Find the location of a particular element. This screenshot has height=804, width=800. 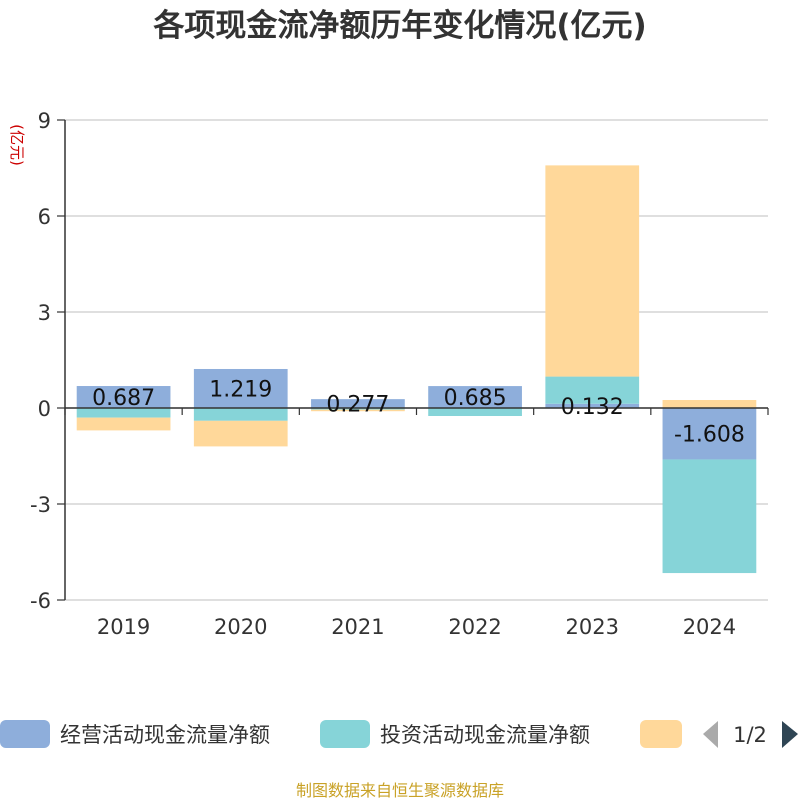

bar-series0-2019 is located at coordinates (123, 397).